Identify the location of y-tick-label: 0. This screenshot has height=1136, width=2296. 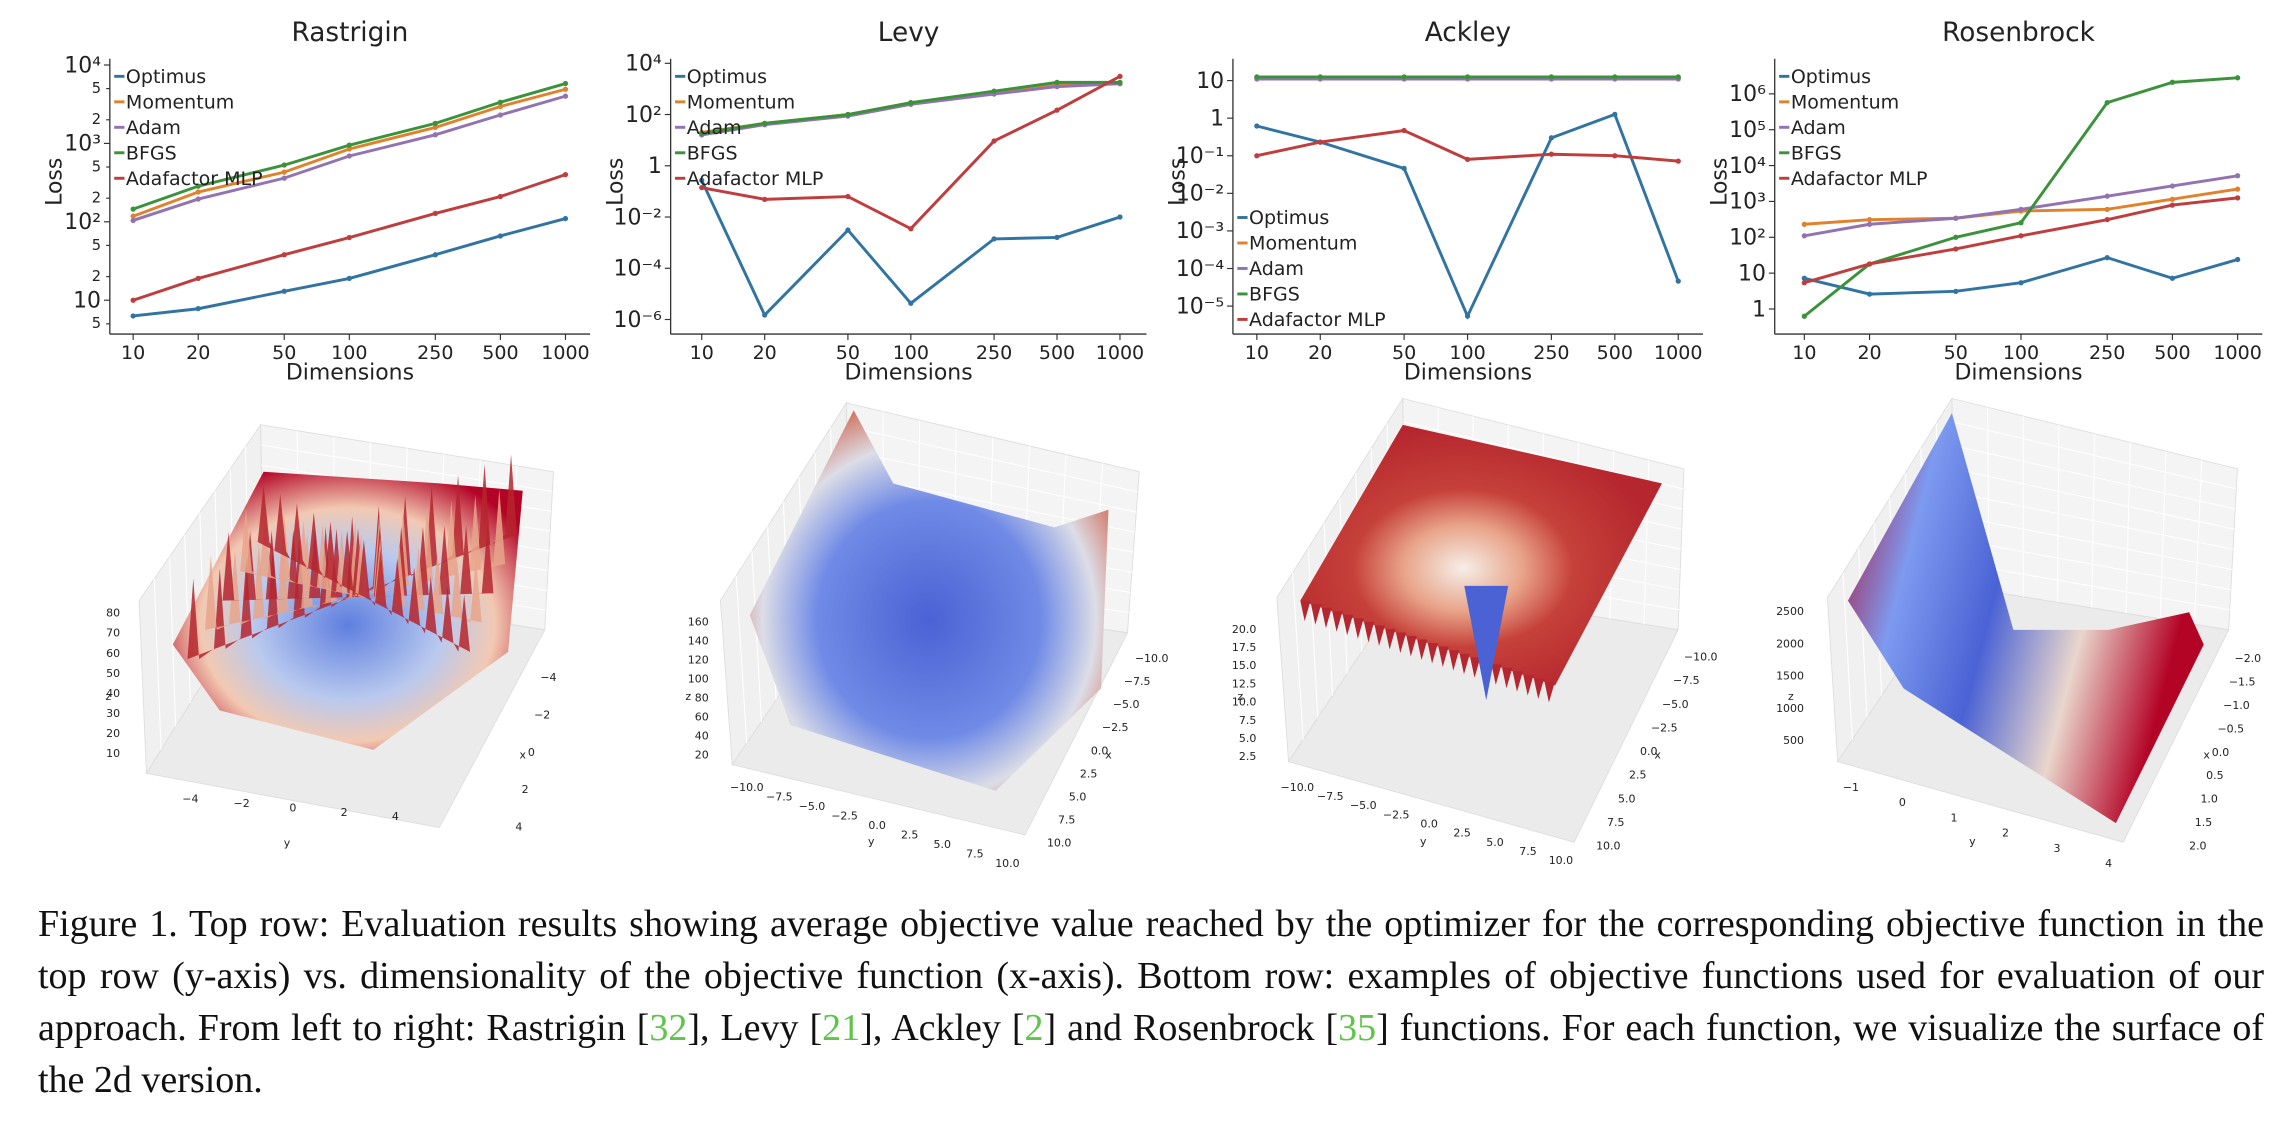
(292, 807).